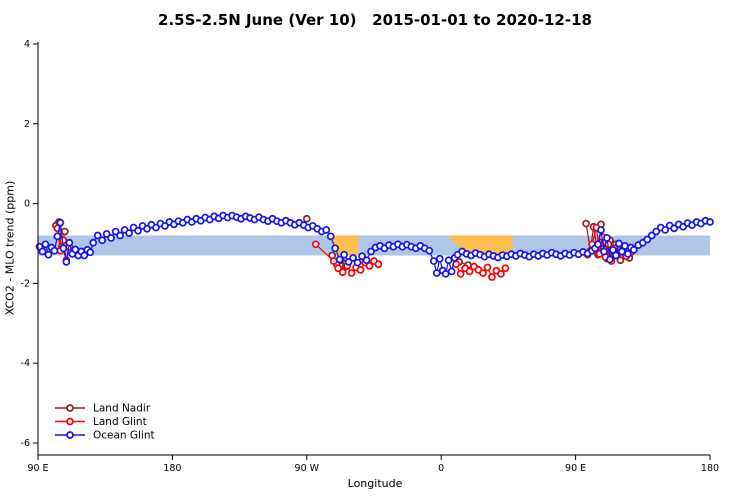 The width and height of the screenshot is (750, 500). Describe the element at coordinates (27, 204) in the screenshot. I see `y-tick-label: 0` at that location.